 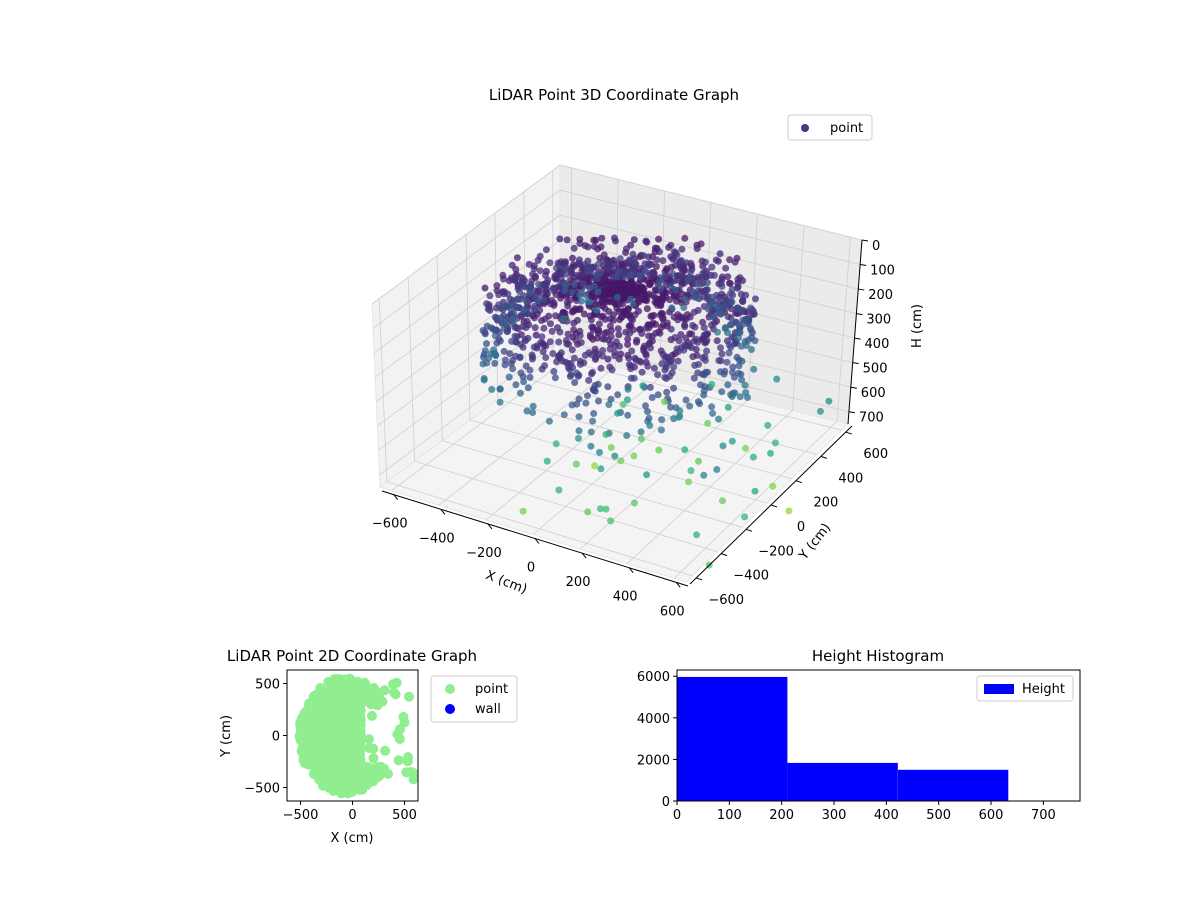 I want to click on grid-z-left, so click(x=466, y=234).